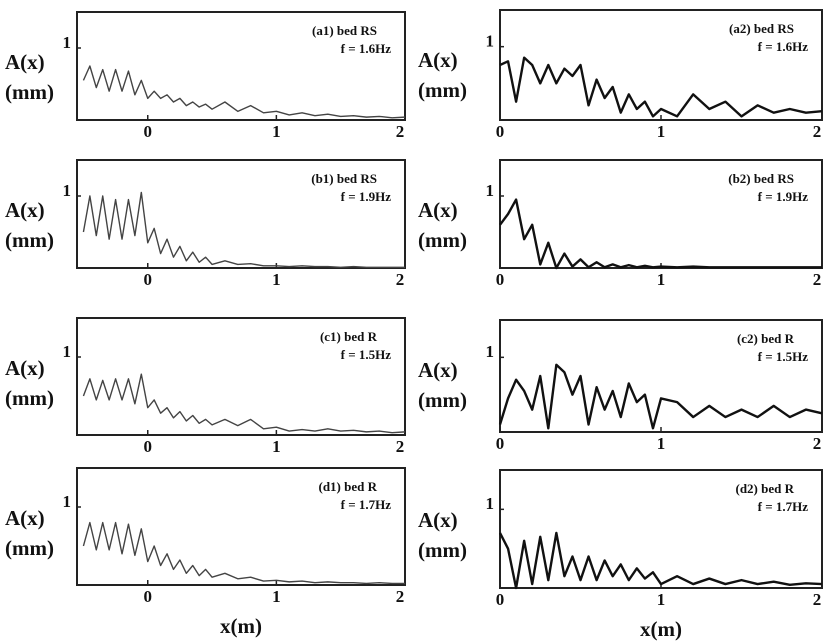 This screenshot has height=642, width=830. What do you see at coordinates (344, 30) in the screenshot?
I see `panel-title: (a1) bed RS` at bounding box center [344, 30].